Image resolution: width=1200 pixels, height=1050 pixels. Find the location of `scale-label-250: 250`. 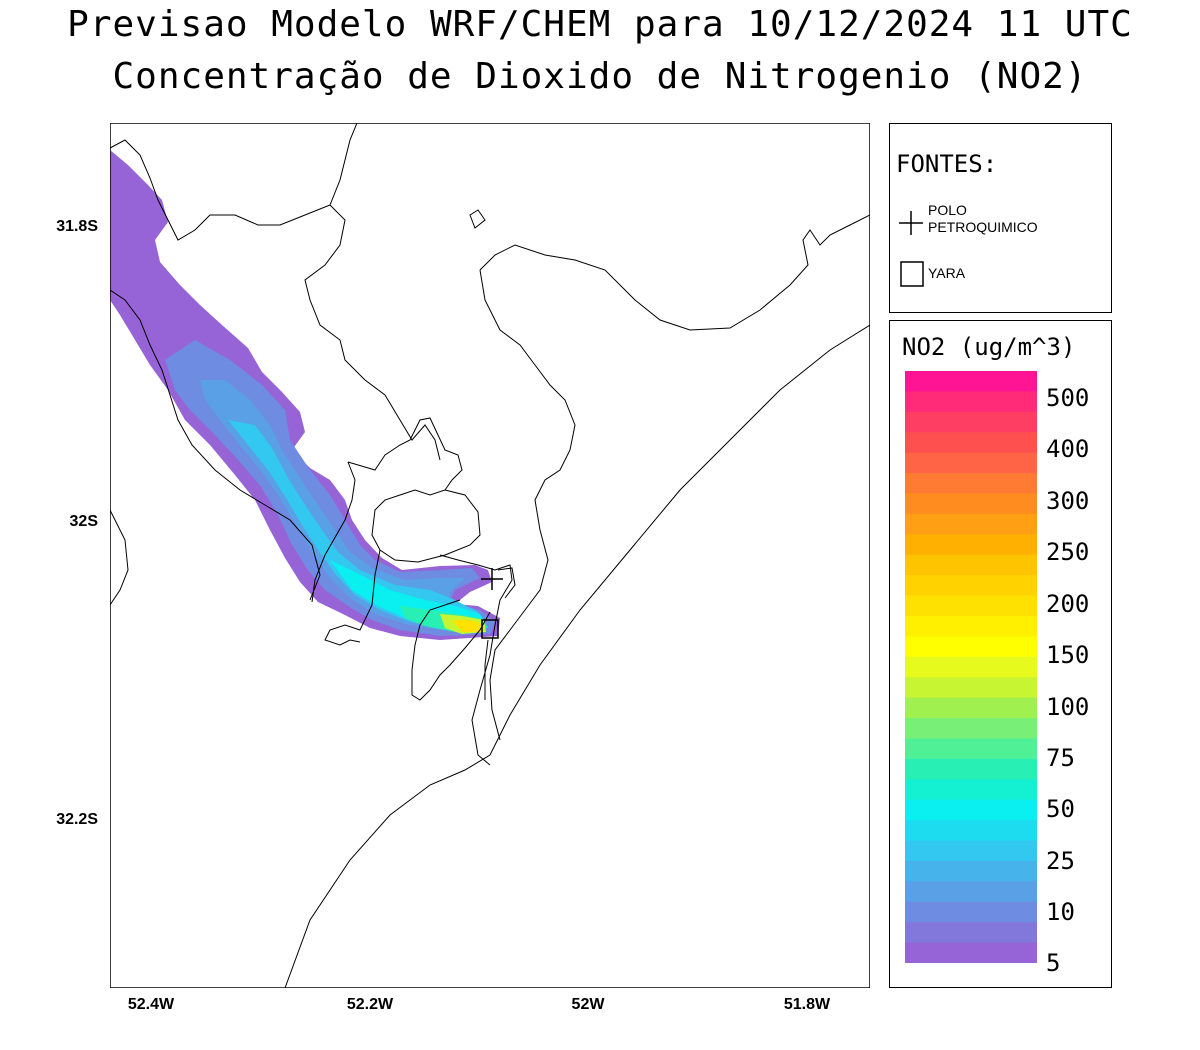

scale-label-250: 250 is located at coordinates (1068, 552).